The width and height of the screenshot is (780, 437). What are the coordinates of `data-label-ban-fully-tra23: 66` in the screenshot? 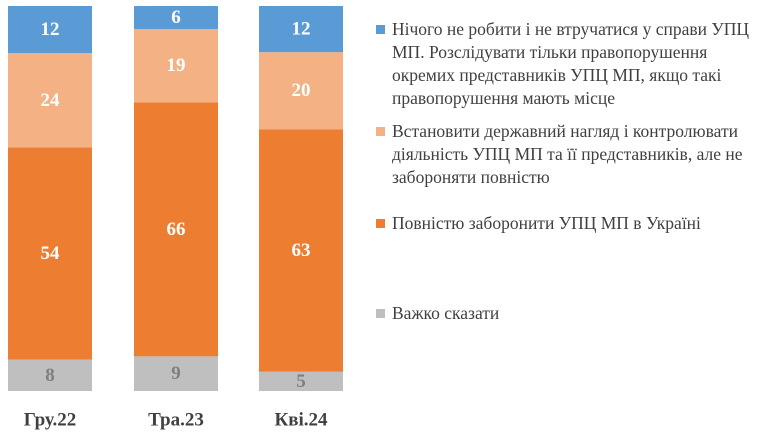 It's located at (176, 229).